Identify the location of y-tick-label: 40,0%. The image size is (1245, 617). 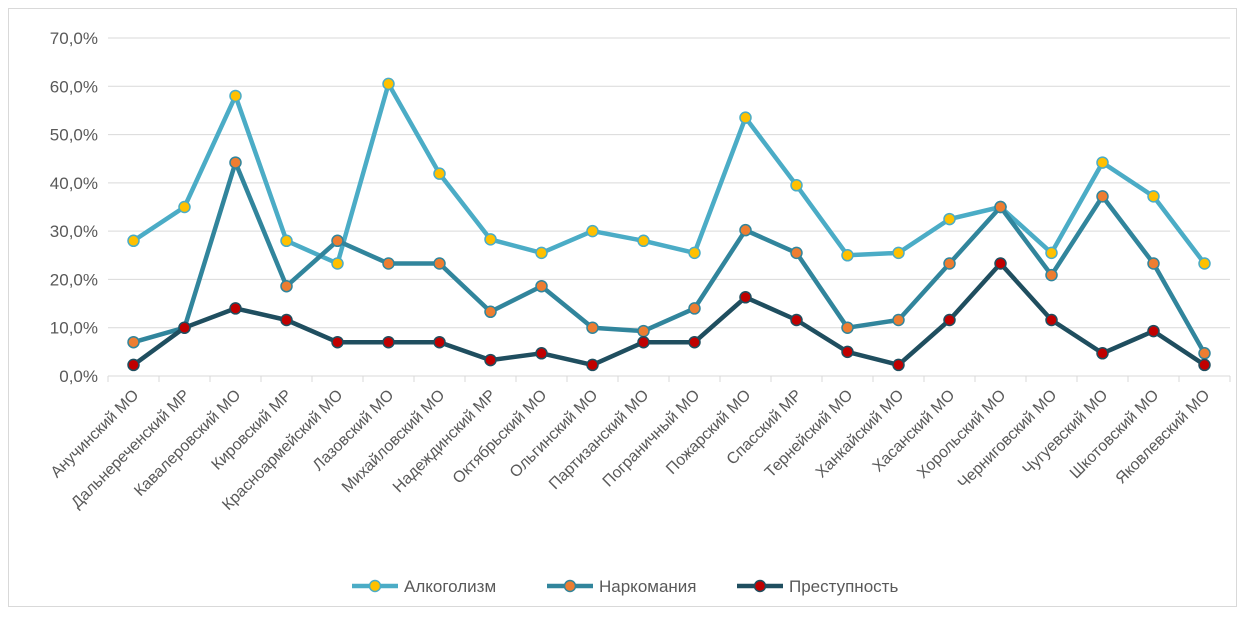
(74, 183).